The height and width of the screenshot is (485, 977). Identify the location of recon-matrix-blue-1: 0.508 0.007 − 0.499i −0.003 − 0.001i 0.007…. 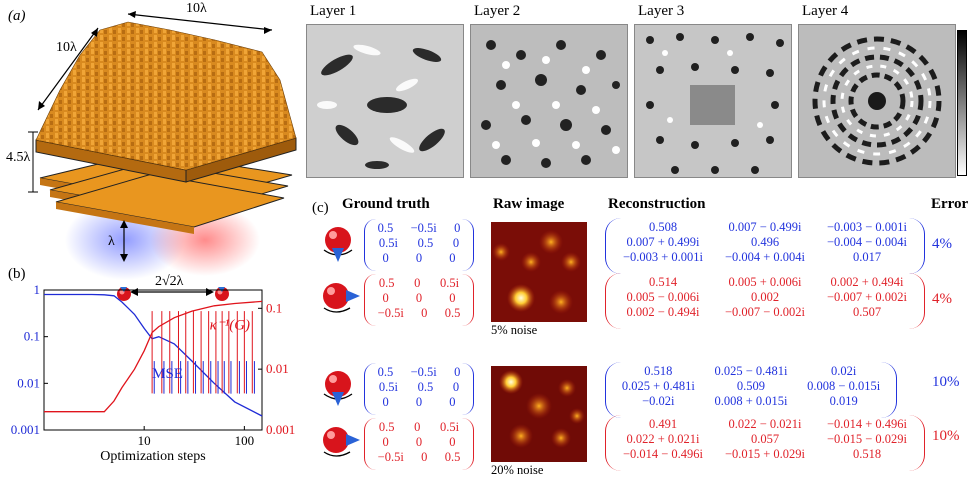
(765, 246).